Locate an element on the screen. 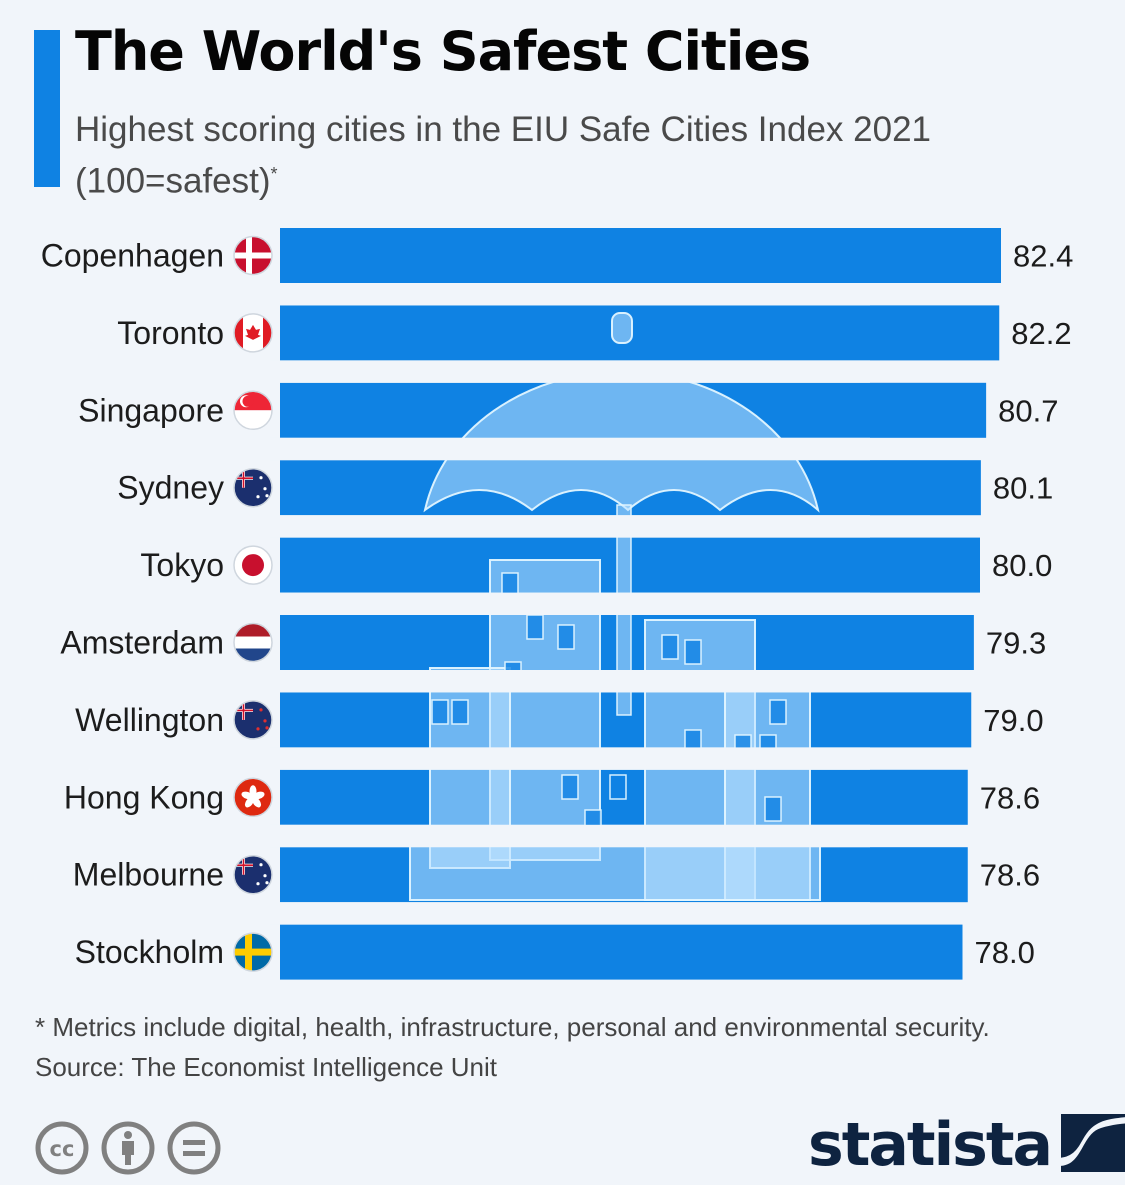  value-label: 80.1 is located at coordinates (1023, 488).